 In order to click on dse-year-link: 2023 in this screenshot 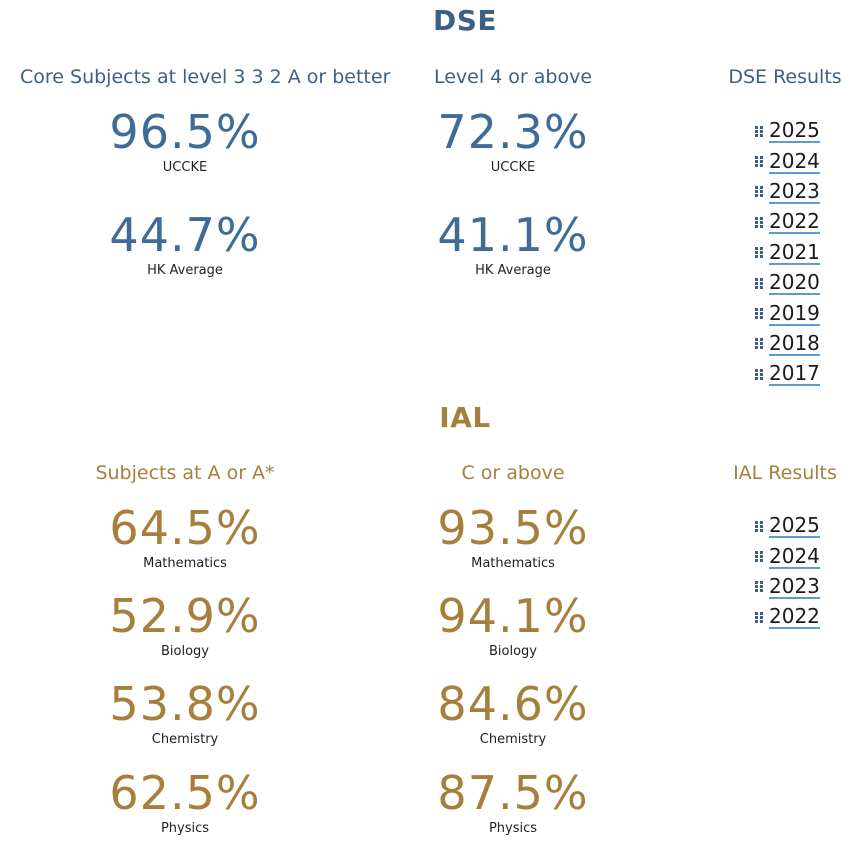, I will do `click(794, 191)`.